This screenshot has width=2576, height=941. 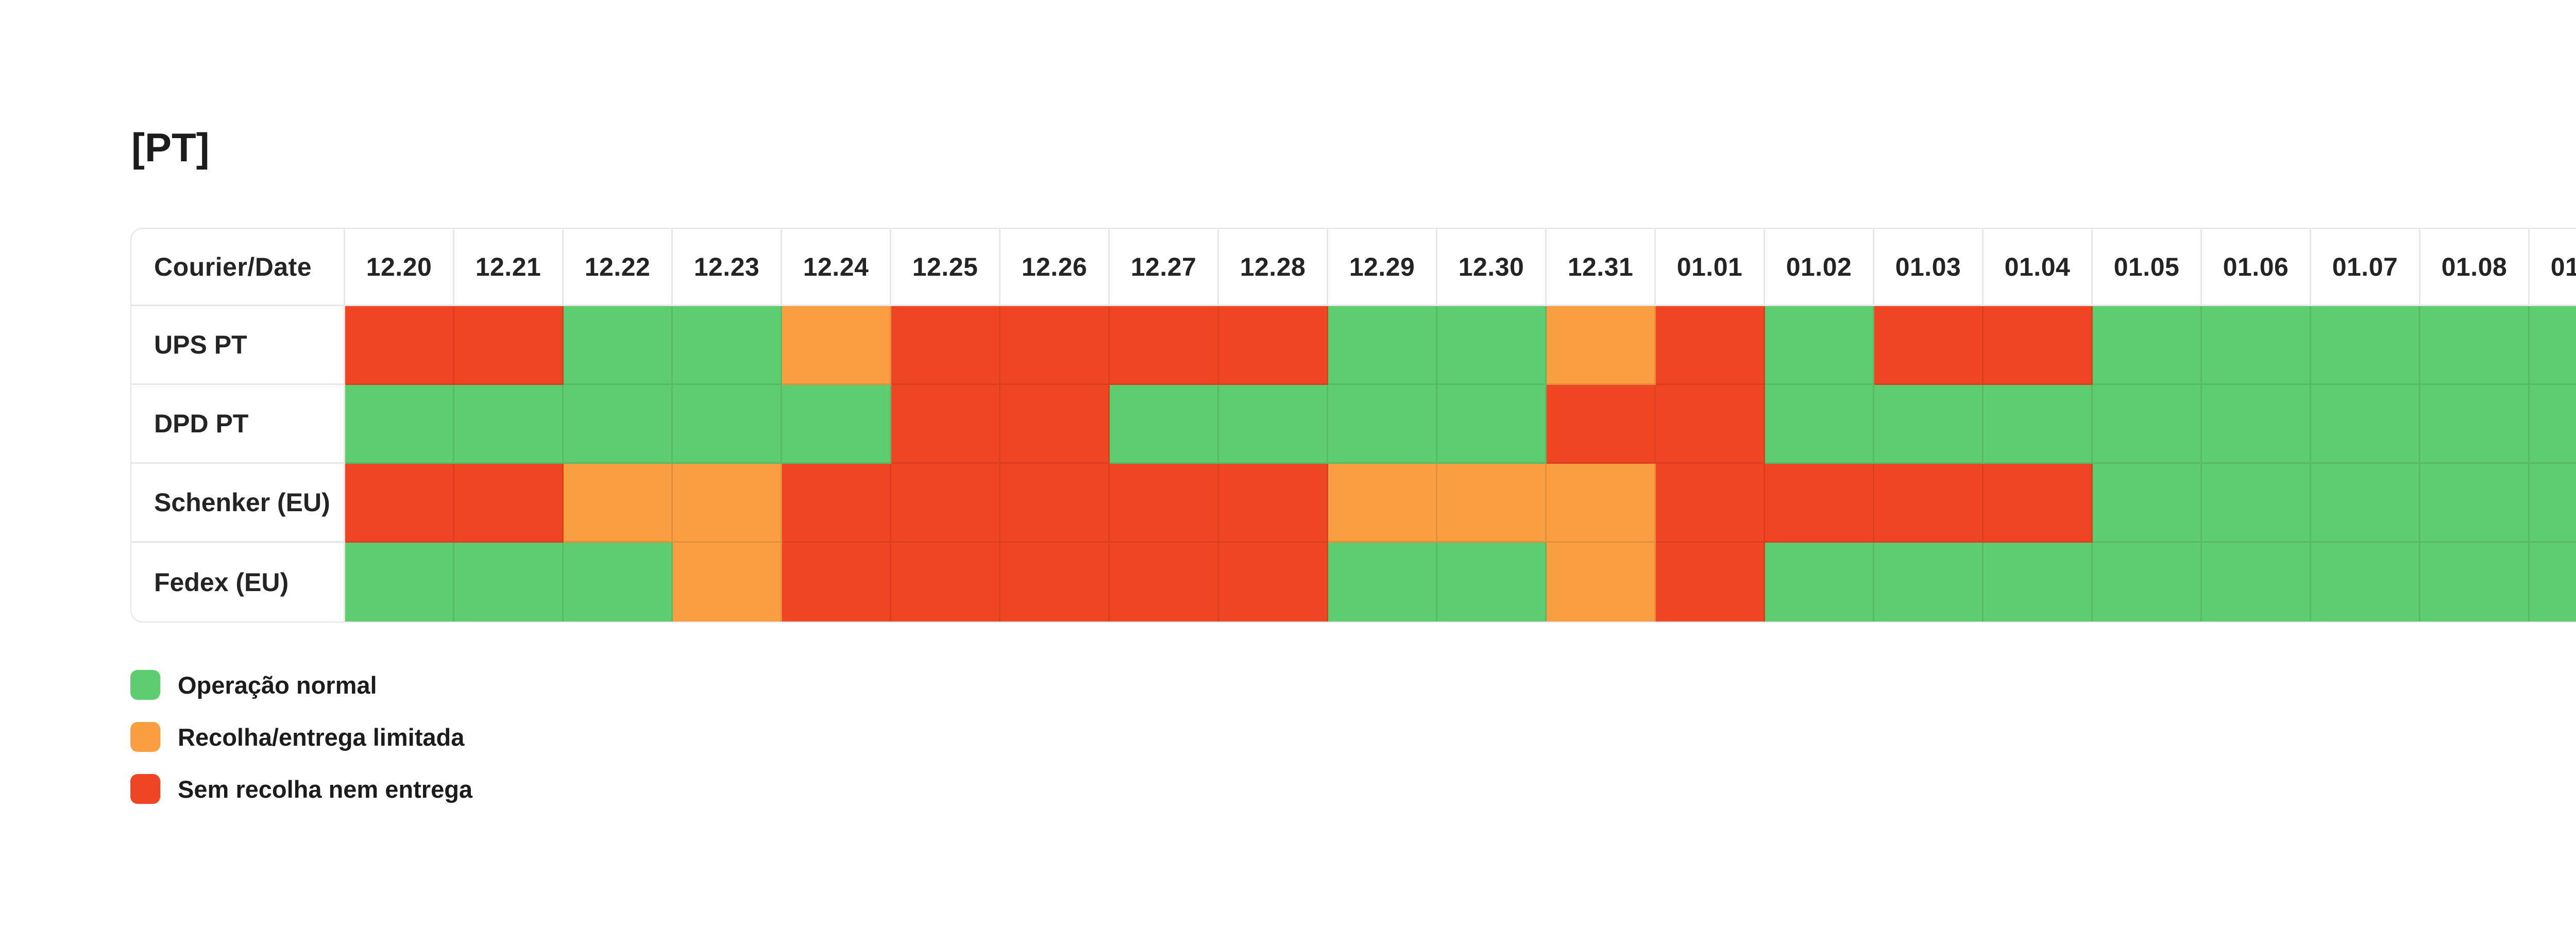 What do you see at coordinates (509, 267) in the screenshot?
I see `date-column-header: 12.21` at bounding box center [509, 267].